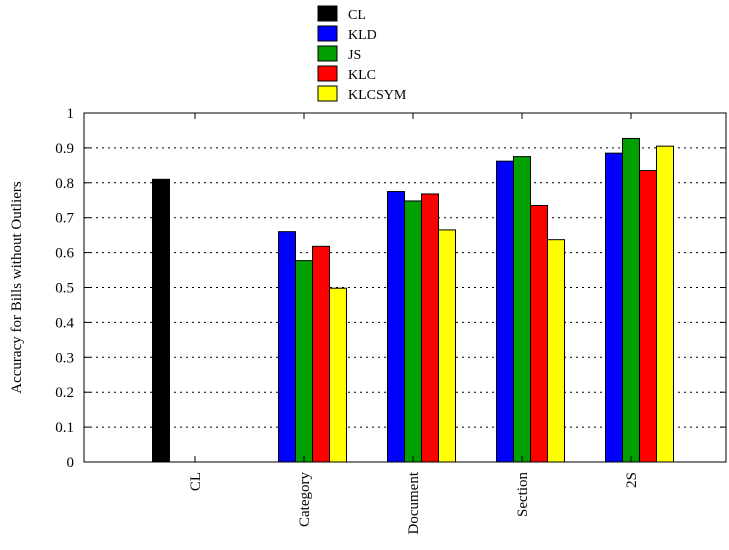 The image size is (729, 550). Describe the element at coordinates (377, 95) in the screenshot. I see `legend-label-klcsym: KLCSYM` at that location.